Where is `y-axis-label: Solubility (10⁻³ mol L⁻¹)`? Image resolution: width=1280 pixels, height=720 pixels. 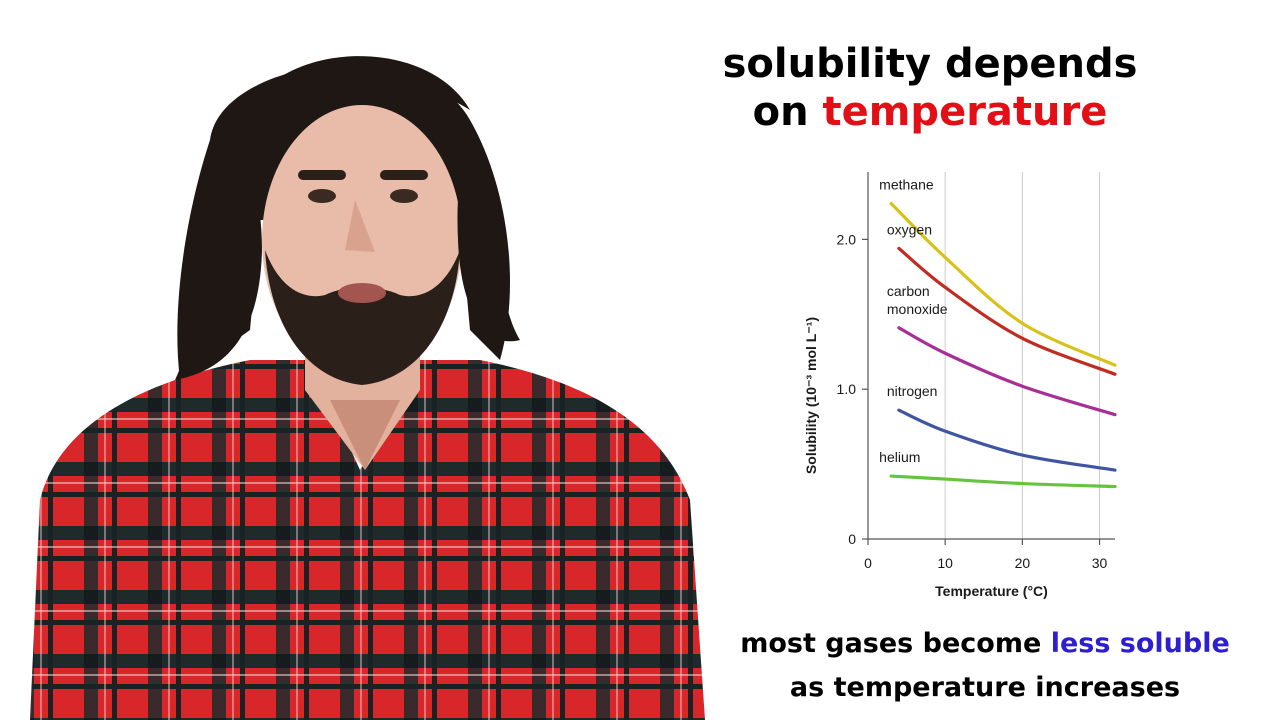 y-axis-label: Solubility (10⁻³ mol L⁻¹) is located at coordinates (811, 395).